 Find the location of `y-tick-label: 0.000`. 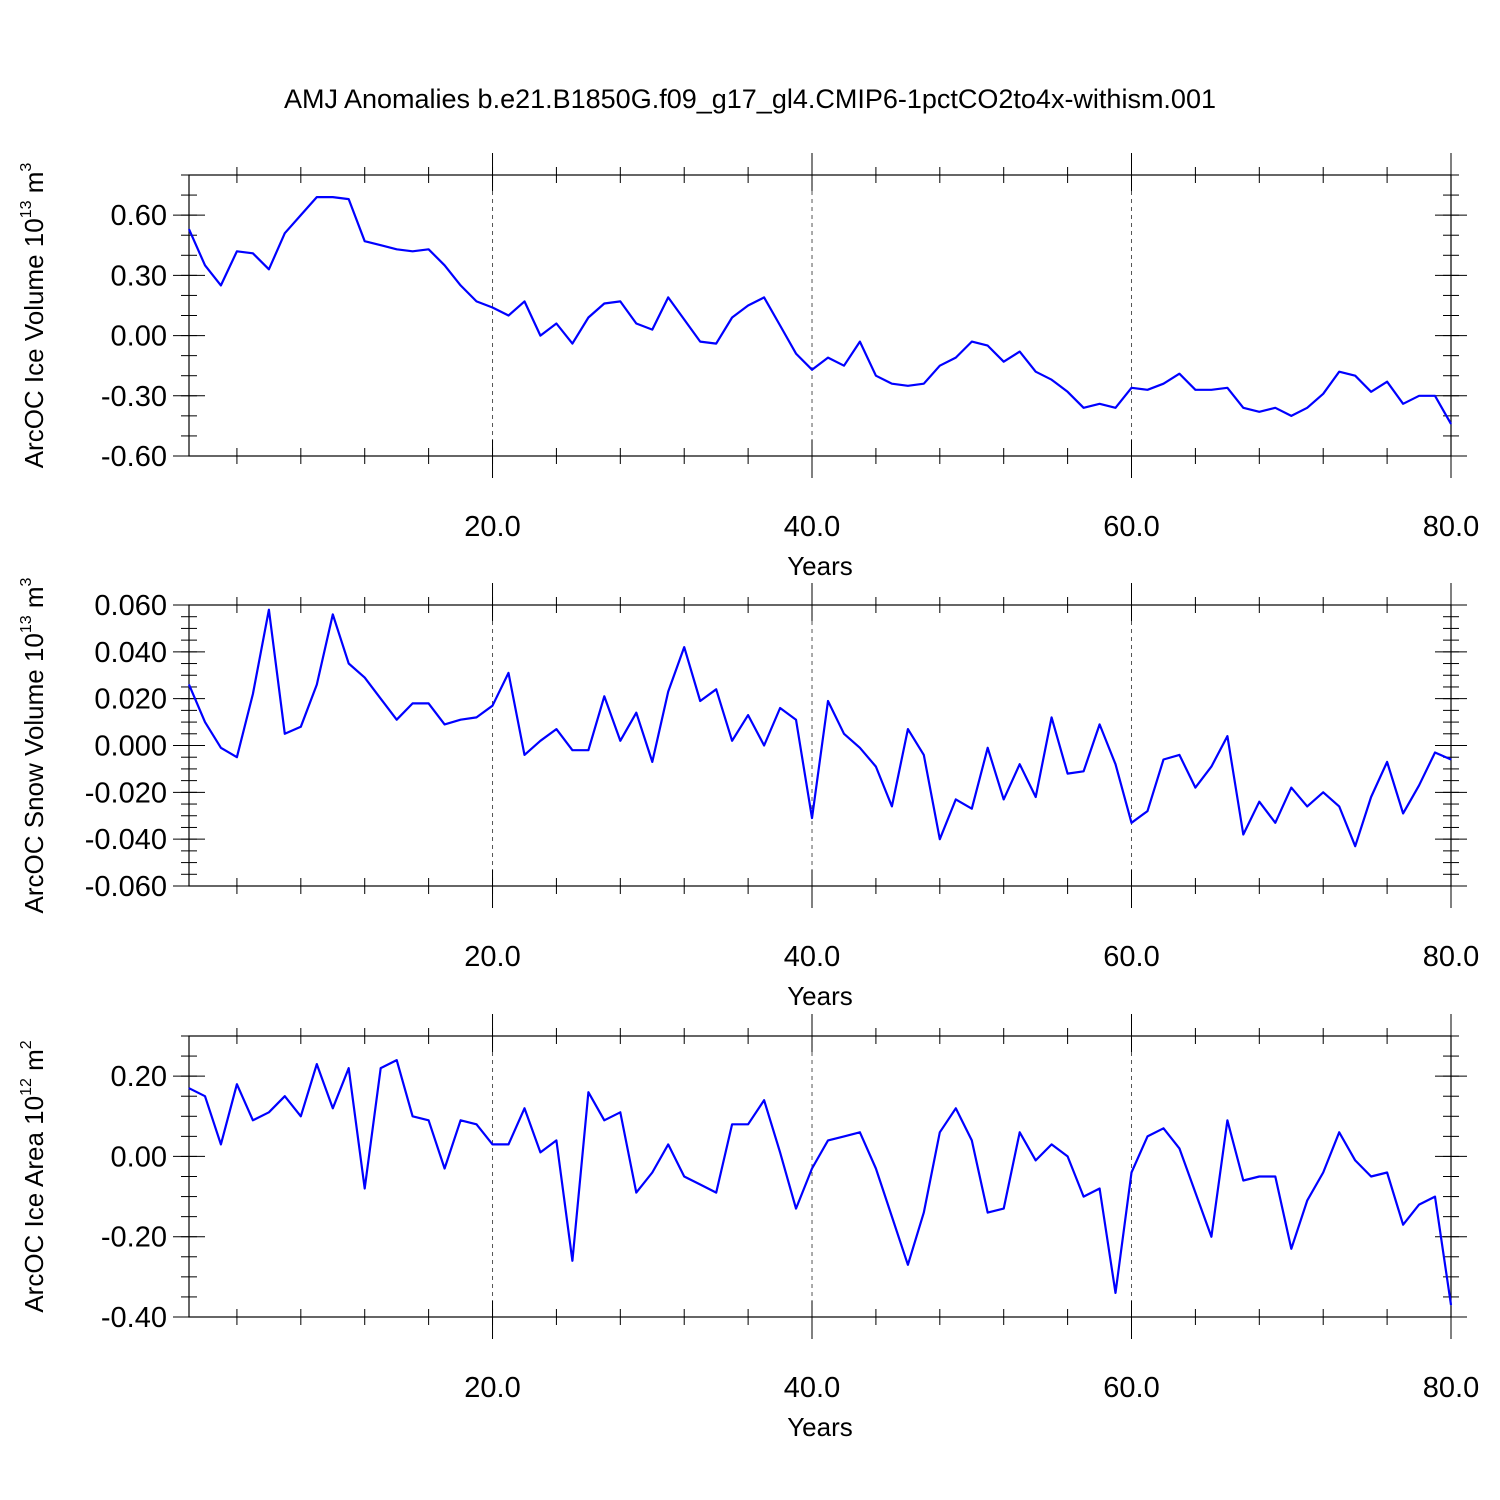

y-tick-label: 0.000 is located at coordinates (130, 747).